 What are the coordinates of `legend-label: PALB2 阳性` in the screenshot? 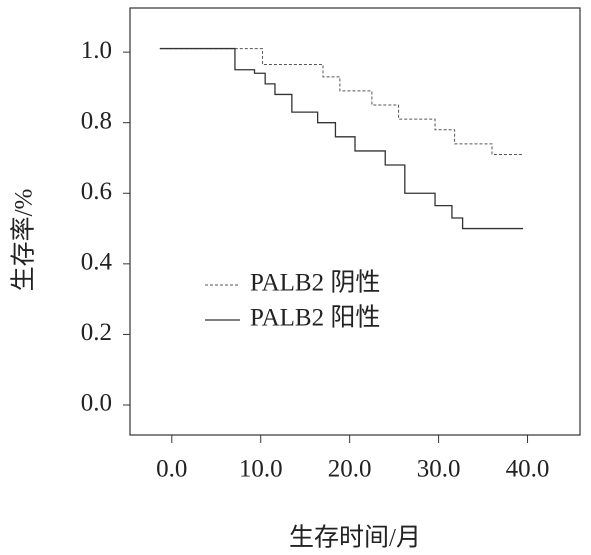 It's located at (315, 318).